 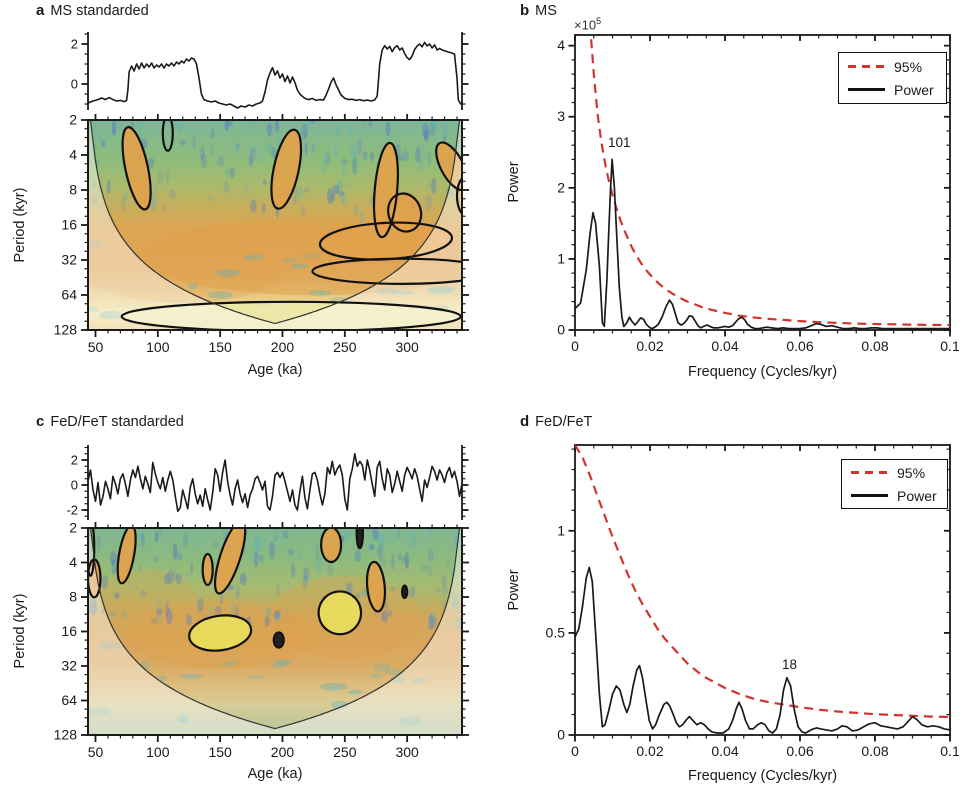 I want to click on b-legend-row-95: 95%, so click(x=892, y=67).